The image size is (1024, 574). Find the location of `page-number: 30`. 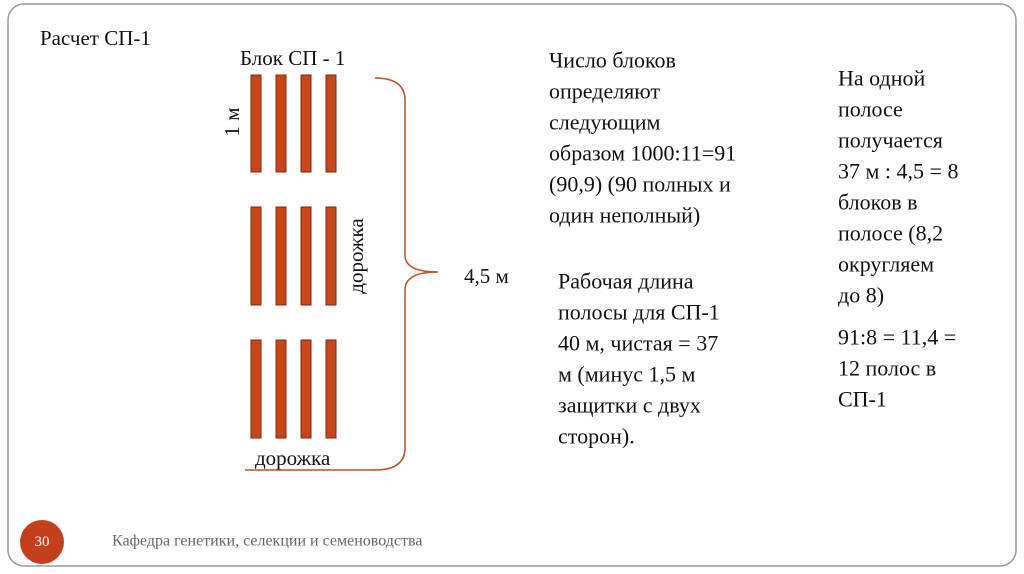

page-number: 30 is located at coordinates (42, 542).